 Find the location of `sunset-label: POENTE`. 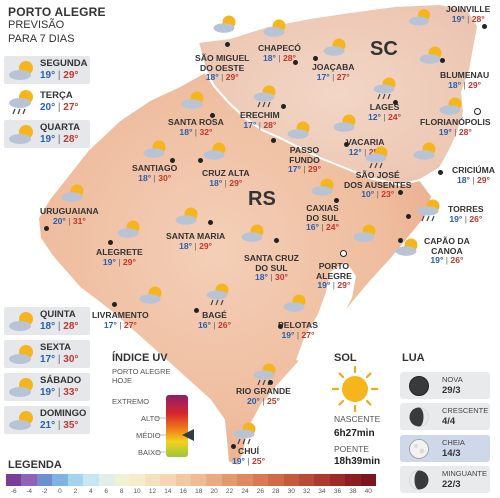

sunset-label: POENTE is located at coordinates (351, 449).